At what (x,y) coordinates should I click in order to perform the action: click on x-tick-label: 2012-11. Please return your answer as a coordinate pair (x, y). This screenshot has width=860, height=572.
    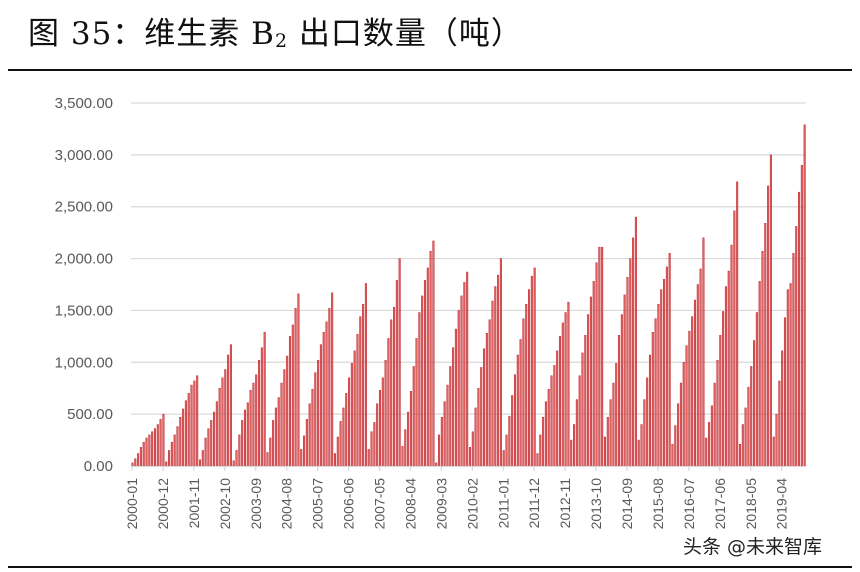
    Looking at the image, I should click on (565, 503).